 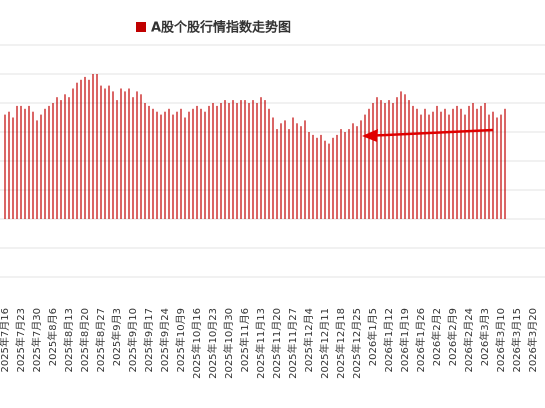 What do you see at coordinates (388, 340) in the screenshot?
I see `x-tick-label: 2026年1月12` at bounding box center [388, 340].